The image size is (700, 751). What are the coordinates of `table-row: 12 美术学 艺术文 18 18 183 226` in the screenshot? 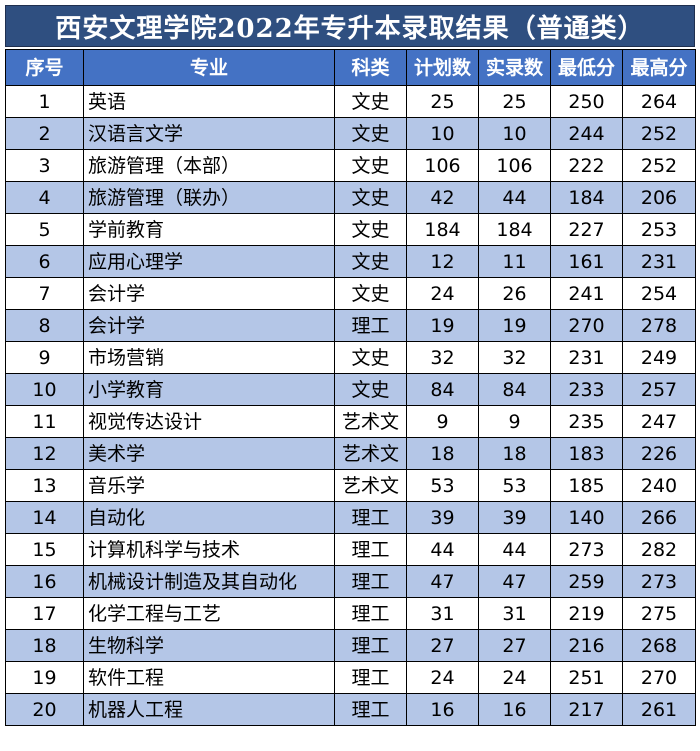 It's located at (350, 453).